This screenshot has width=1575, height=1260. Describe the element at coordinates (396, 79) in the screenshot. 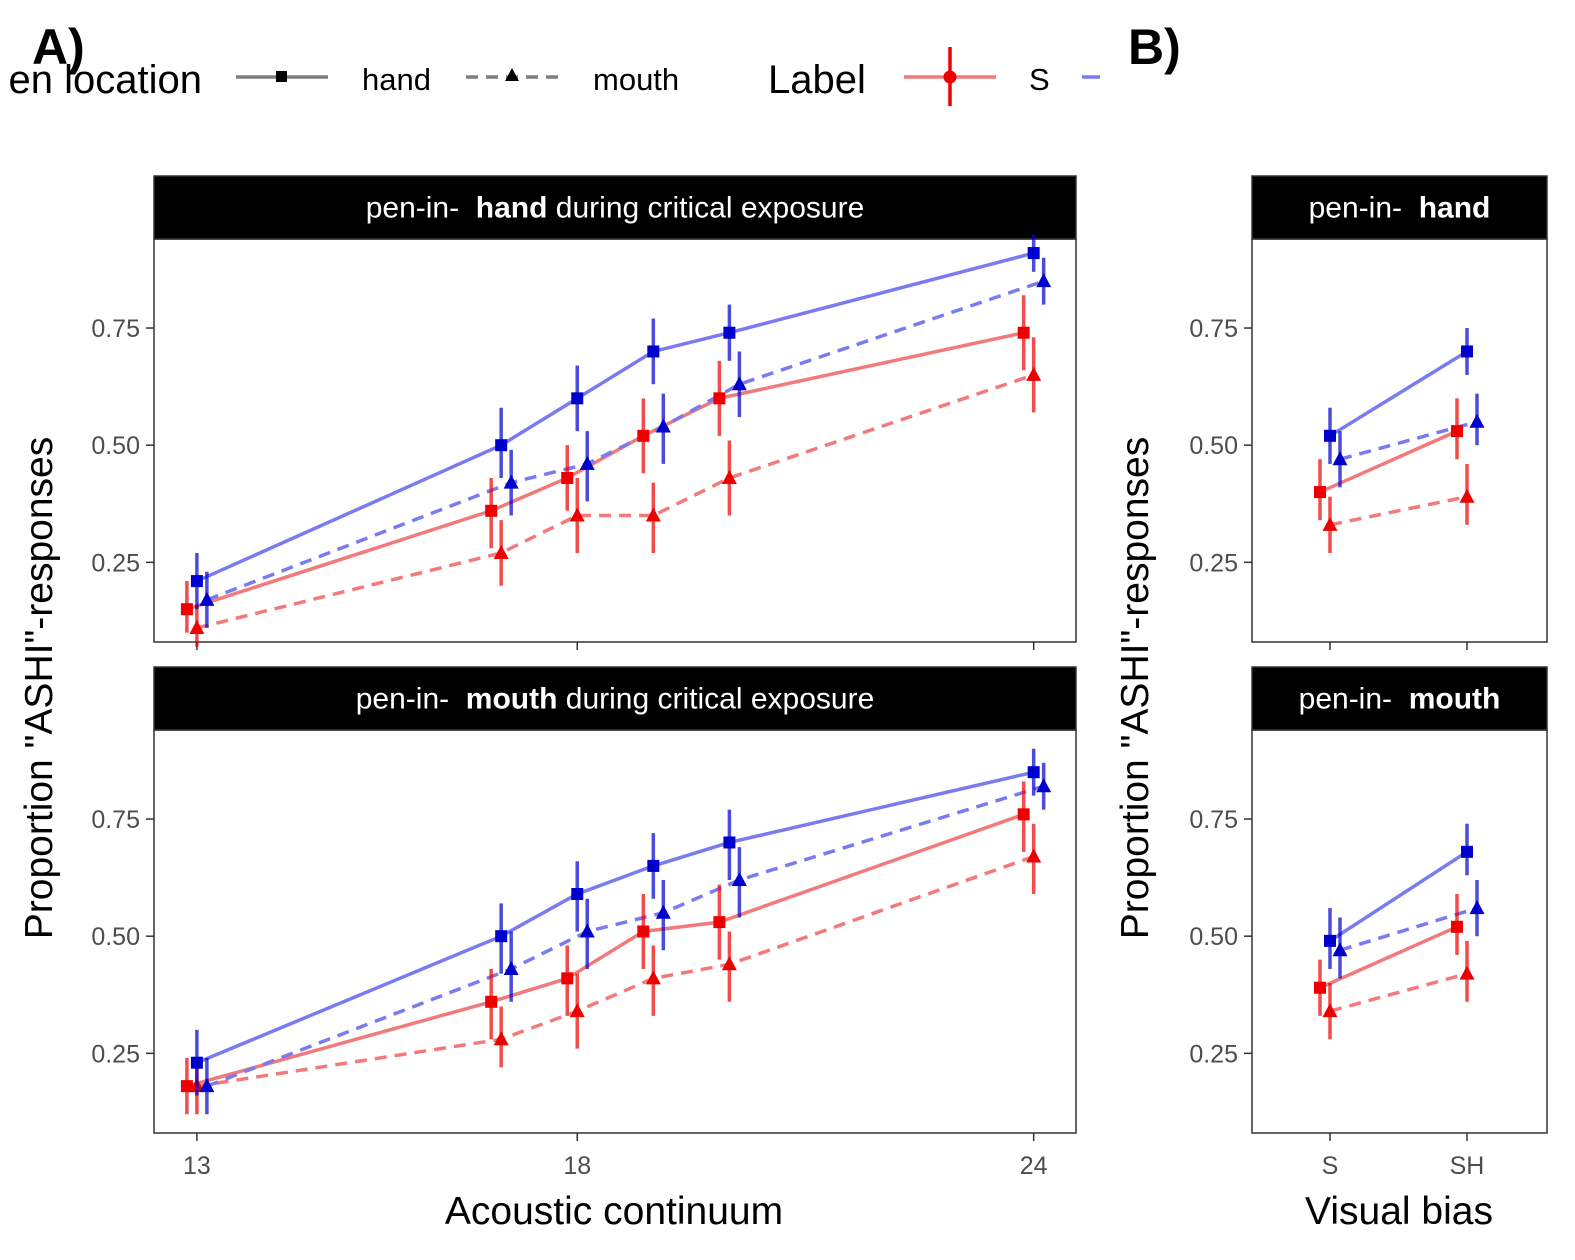

I see `legend-key-hand-label: hand` at that location.